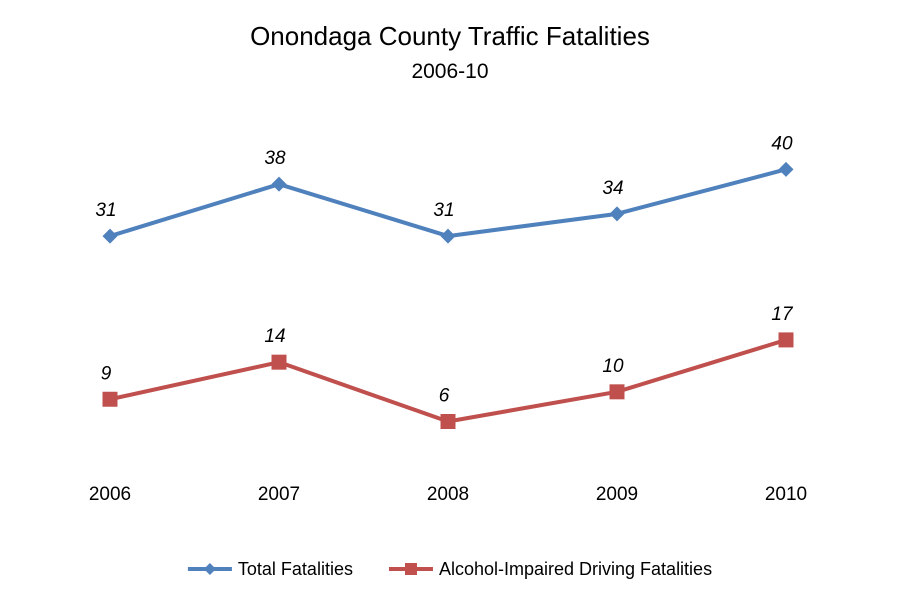 The height and width of the screenshot is (600, 901). What do you see at coordinates (612, 188) in the screenshot?
I see `data-label-total-fatalities-2009: 34` at bounding box center [612, 188].